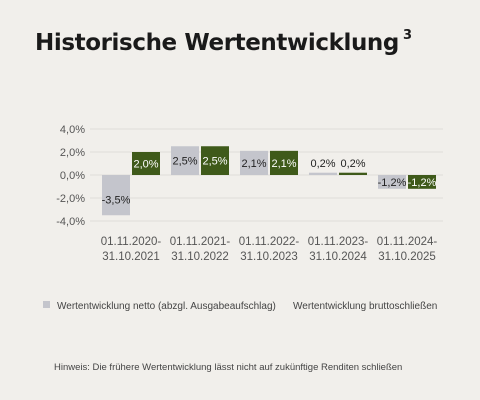 The image size is (480, 400). I want to click on data-label-brutto: 2,5%, so click(214, 162).